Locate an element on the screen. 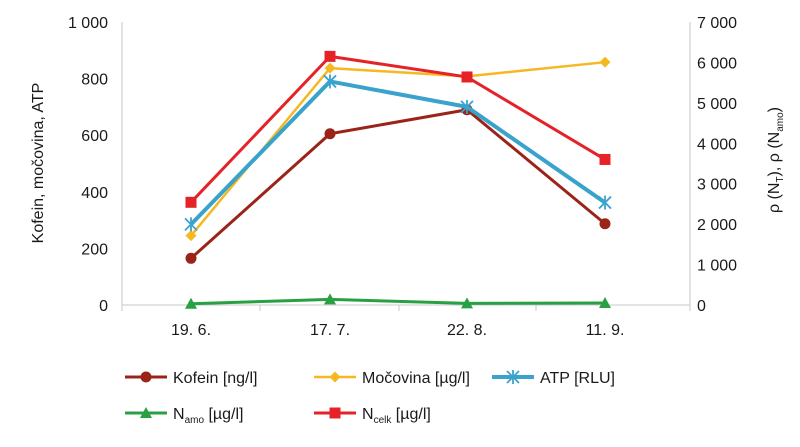 This screenshot has height=447, width=800. right-tick-label: 3 000 is located at coordinates (717, 185).